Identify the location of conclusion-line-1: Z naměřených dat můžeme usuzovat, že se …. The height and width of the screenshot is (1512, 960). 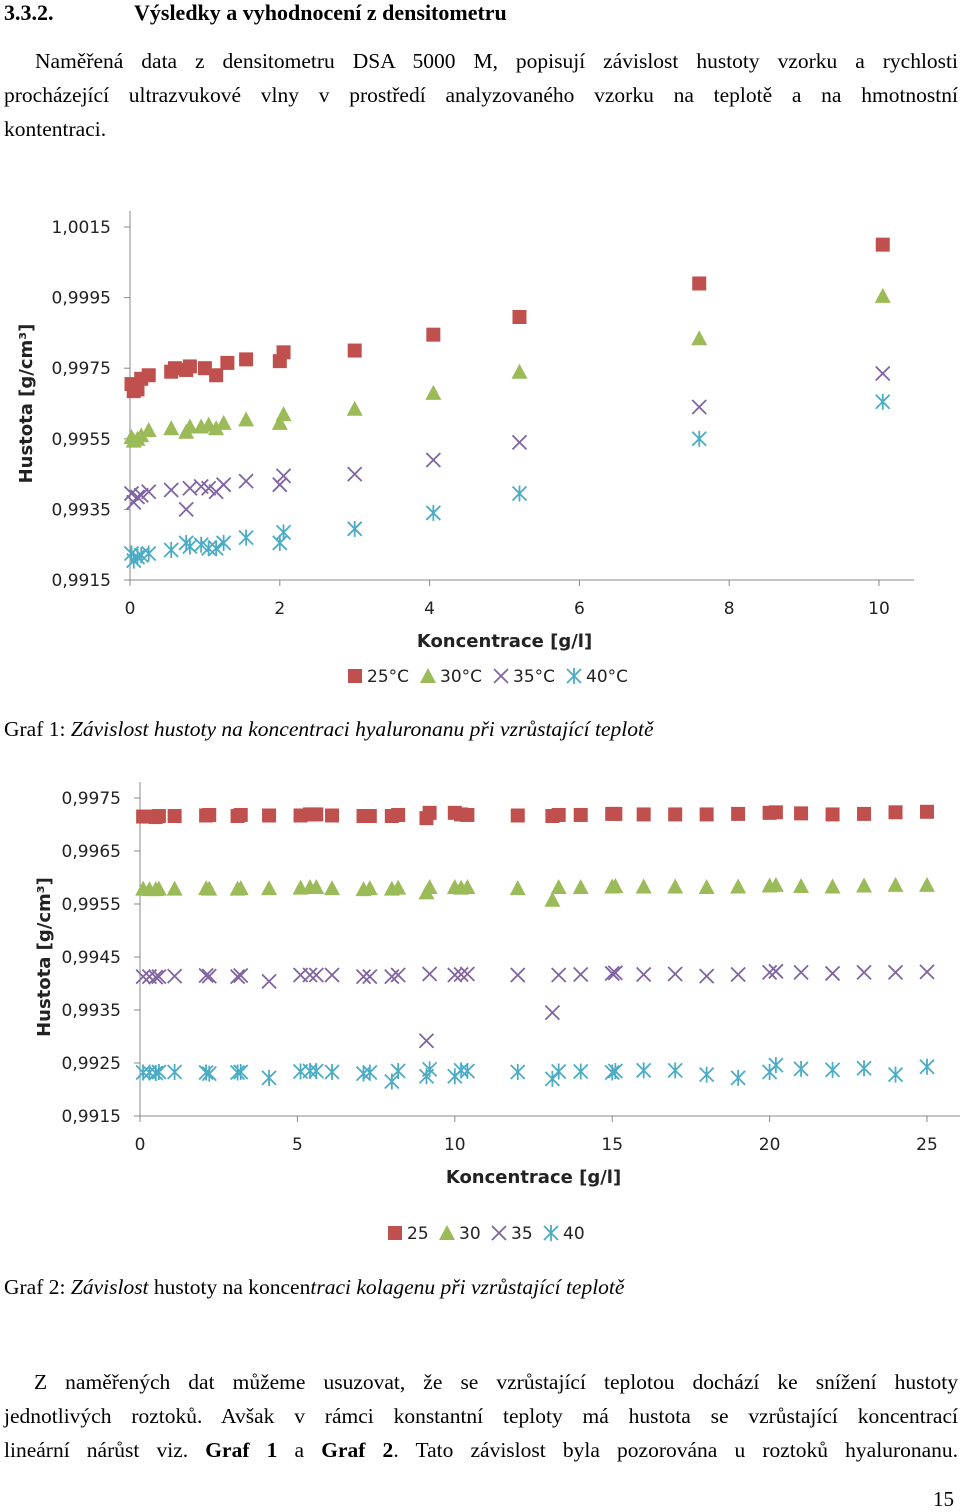
(496, 1382).